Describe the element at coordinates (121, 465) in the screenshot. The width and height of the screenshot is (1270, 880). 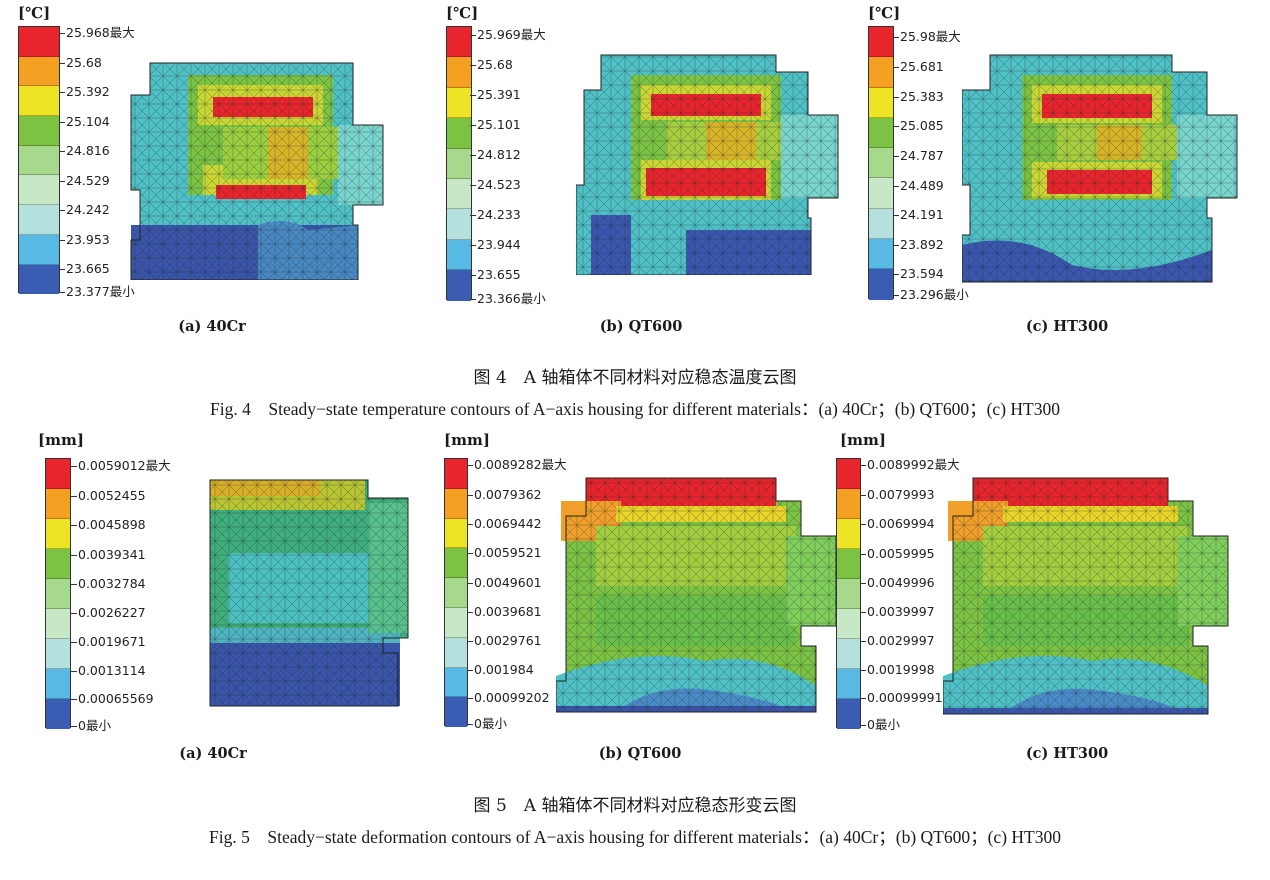
I see `legend-tick: 0.0059012最大` at that location.